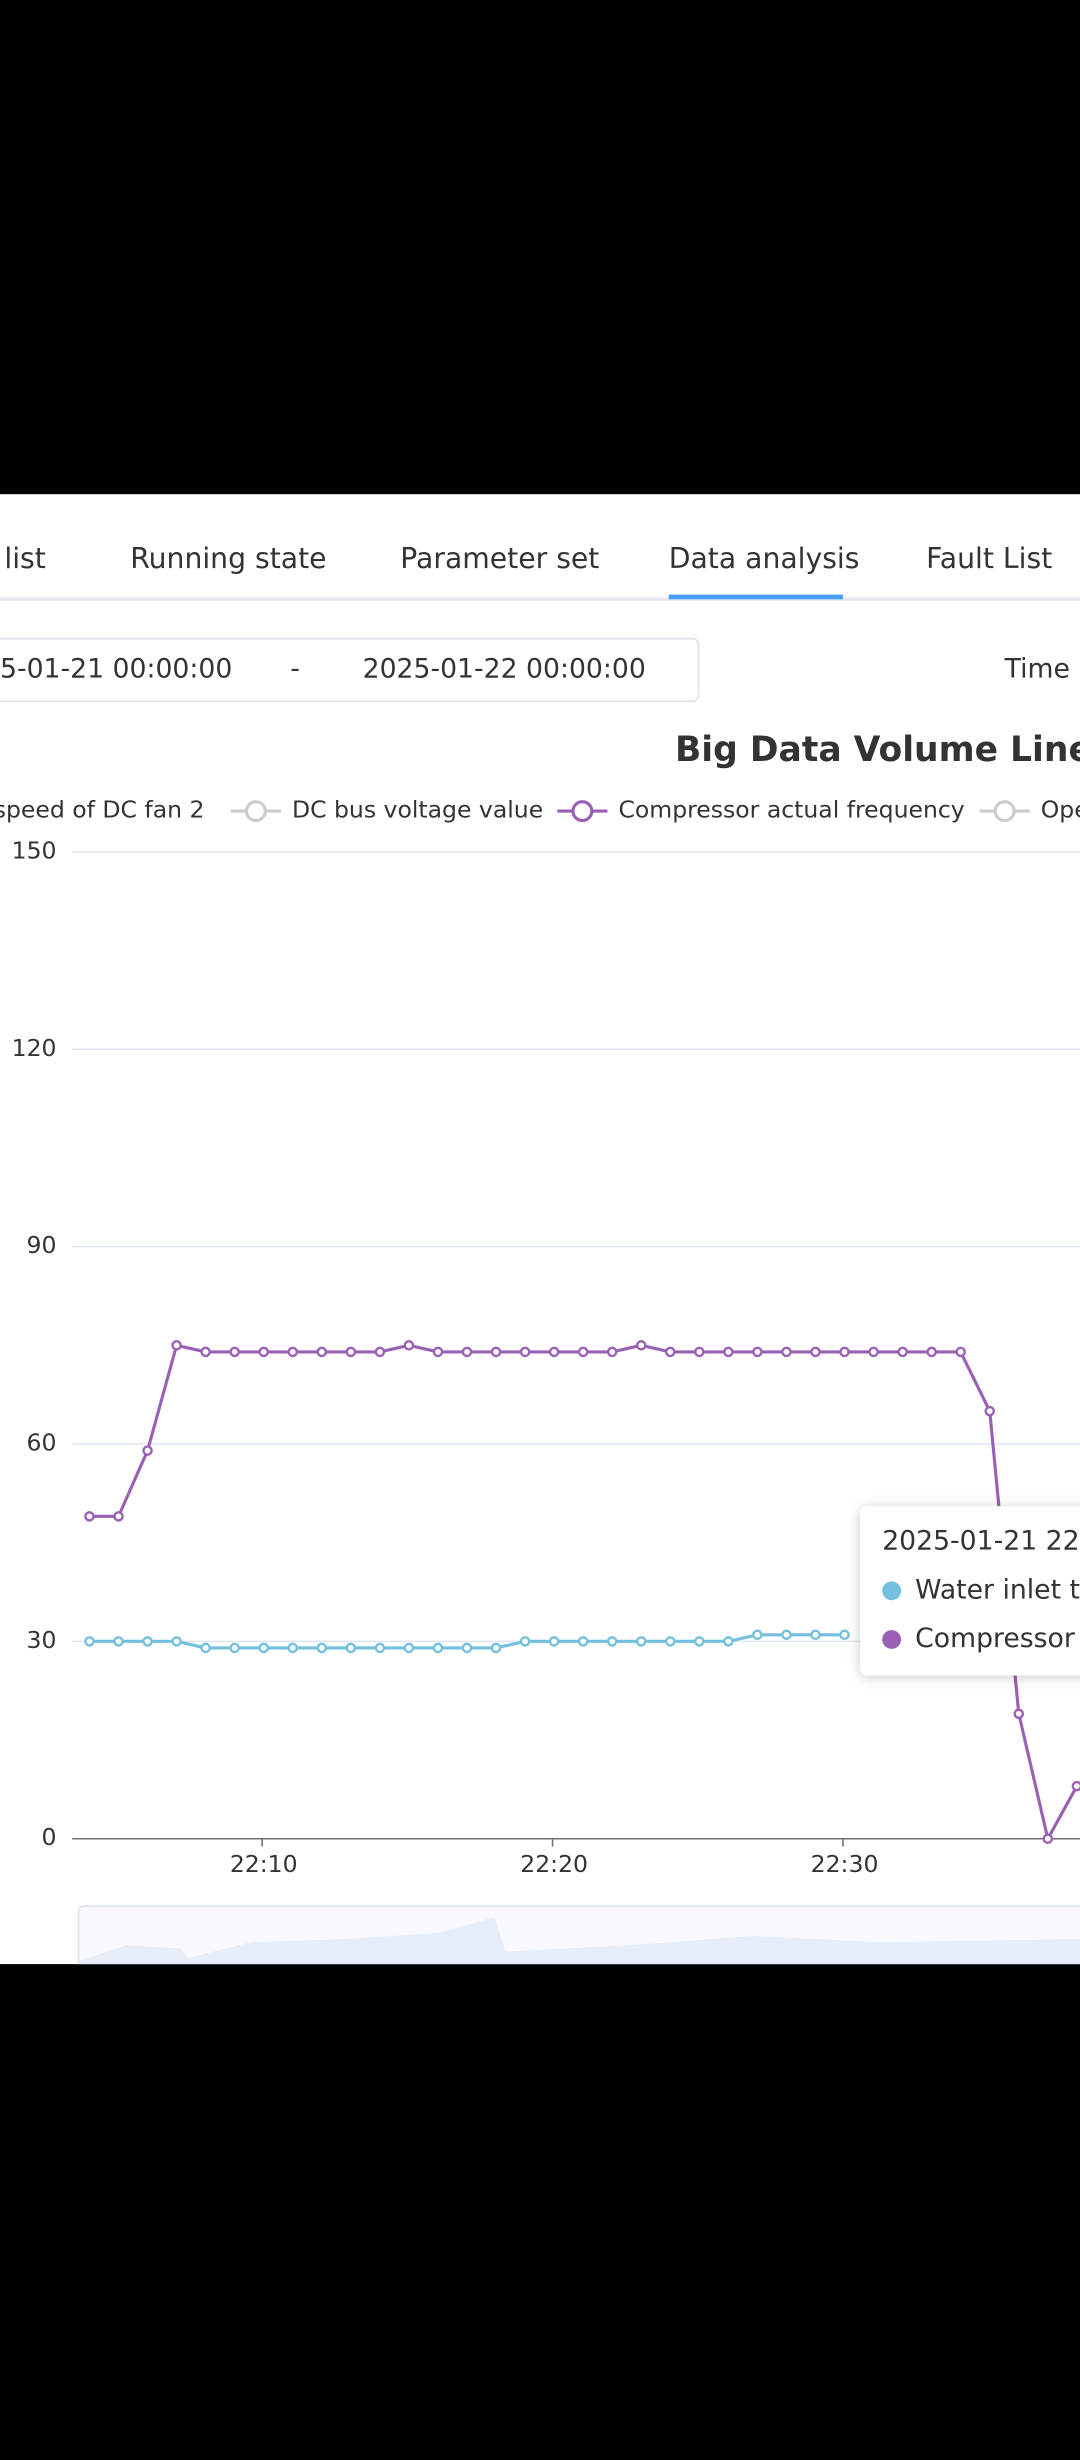 The height and width of the screenshot is (2460, 1080). Describe the element at coordinates (579, 1941) in the screenshot. I see `zoom-preview` at that location.